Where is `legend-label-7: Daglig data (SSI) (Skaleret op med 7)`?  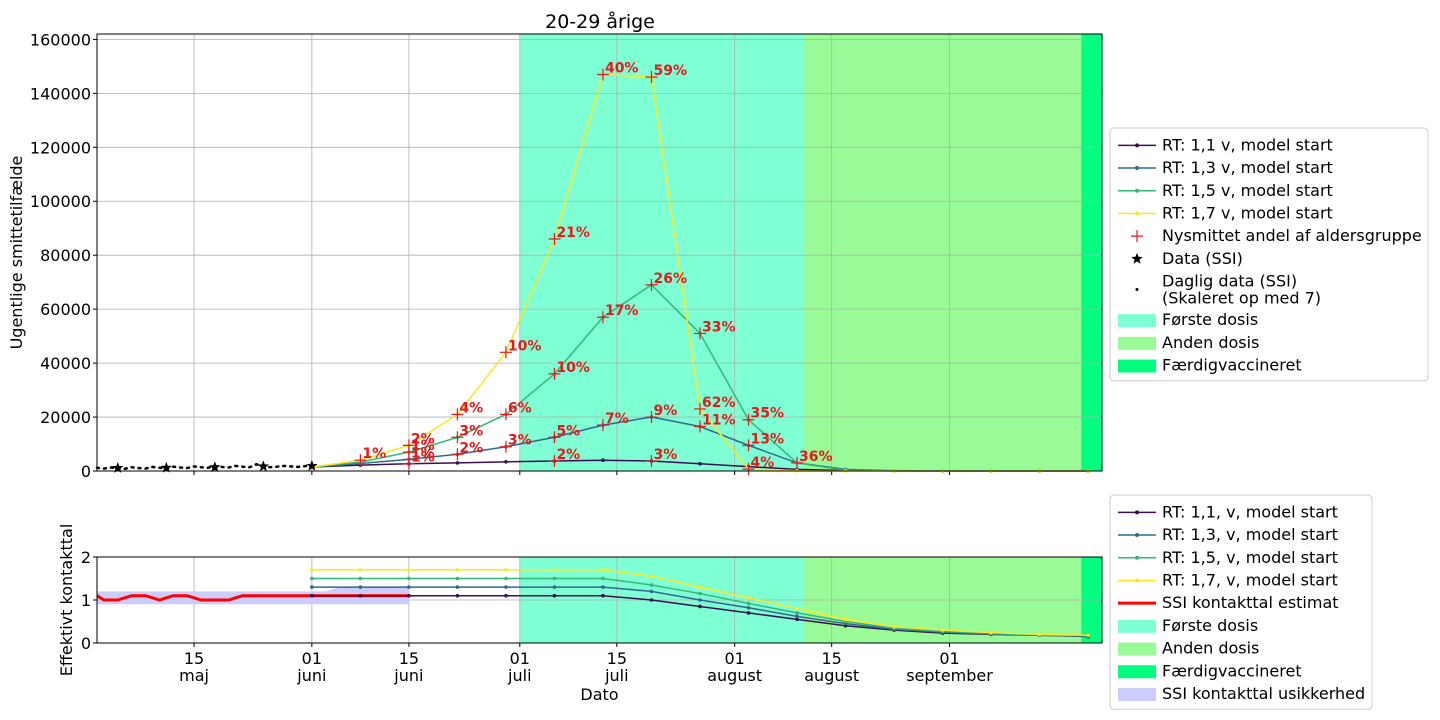 legend-label-7: Daglig data (SSI) (Skaleret op med 7) is located at coordinates (1241, 289).